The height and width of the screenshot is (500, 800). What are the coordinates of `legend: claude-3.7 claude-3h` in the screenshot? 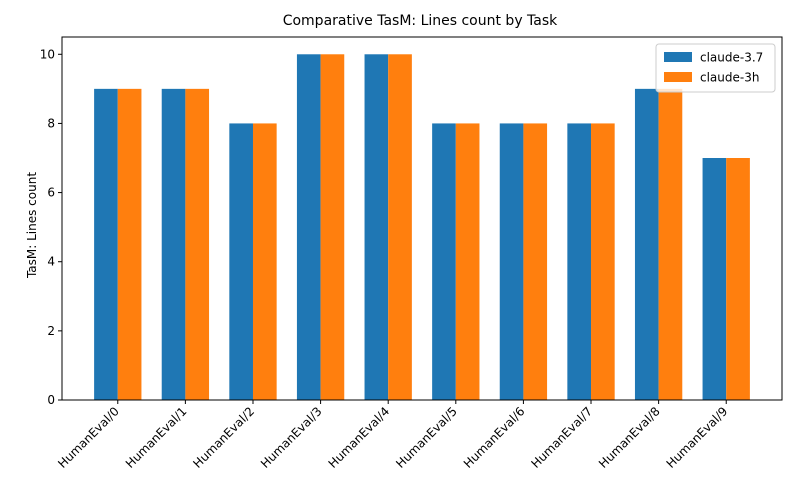 It's located at (715, 68).